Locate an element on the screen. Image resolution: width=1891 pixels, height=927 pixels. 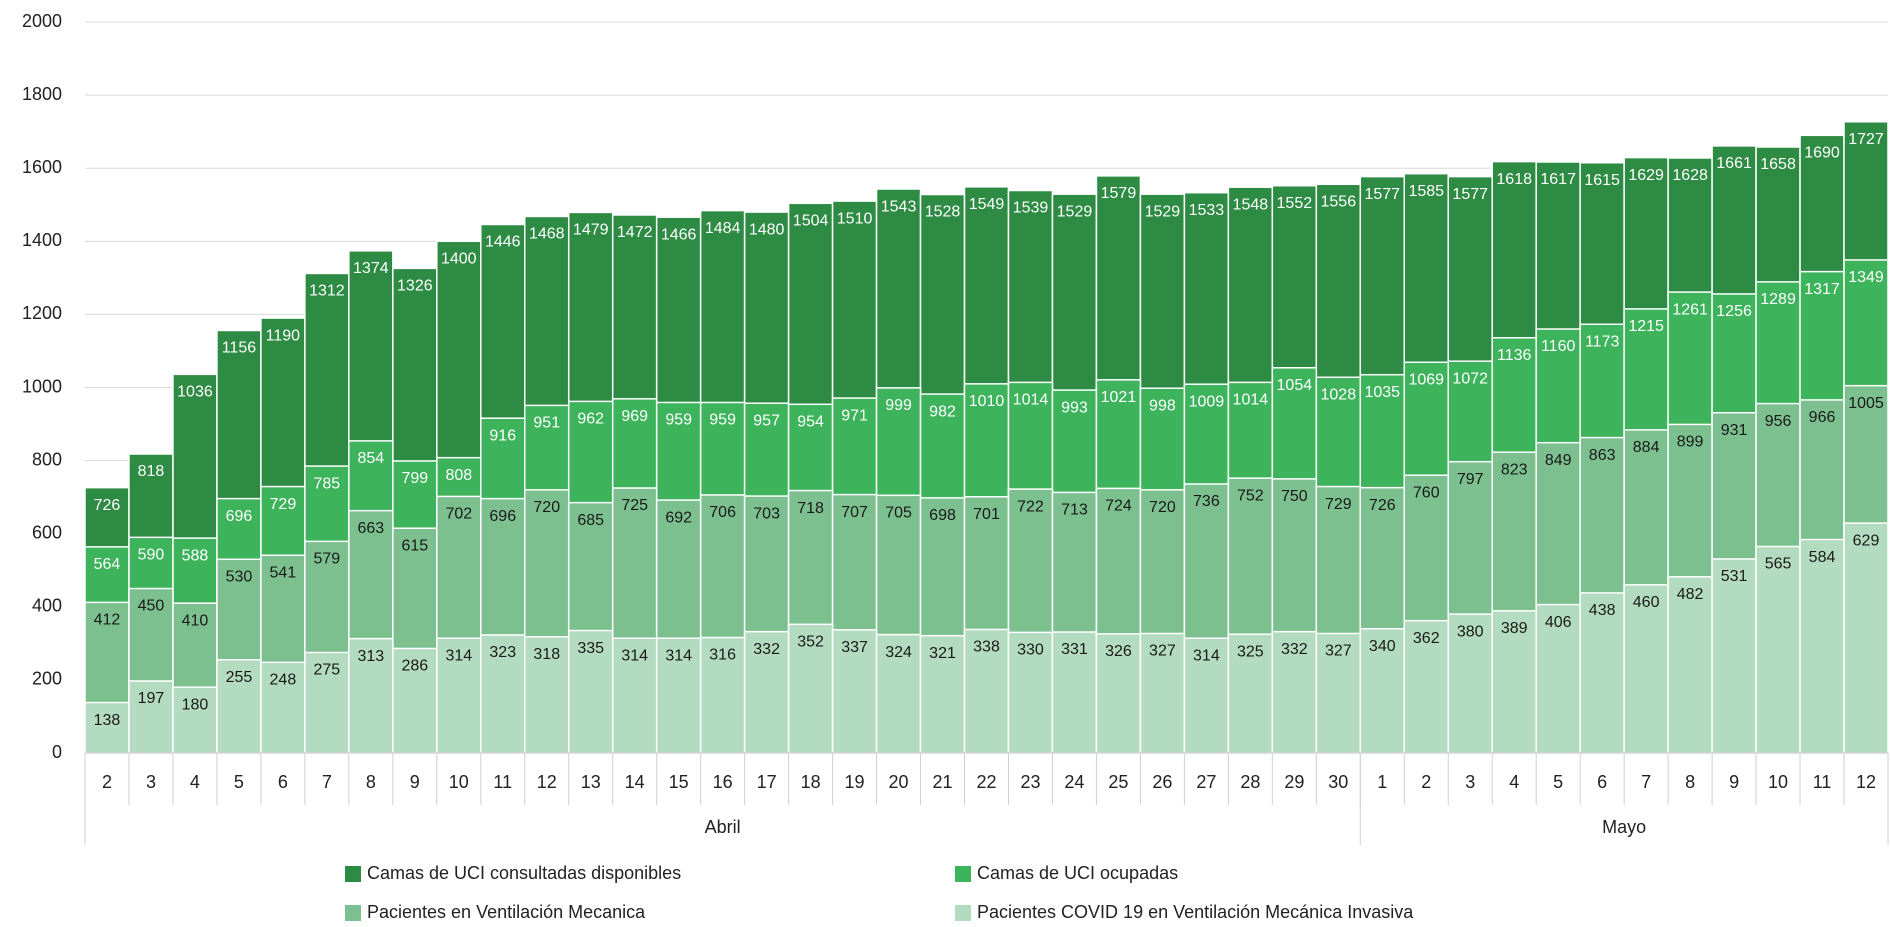
y-tick-label: 1800 is located at coordinates (42, 94).